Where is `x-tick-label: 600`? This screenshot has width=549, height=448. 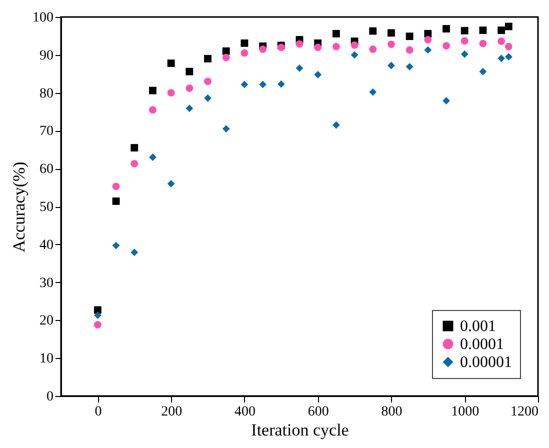
x-tick-label: 600 is located at coordinates (318, 412).